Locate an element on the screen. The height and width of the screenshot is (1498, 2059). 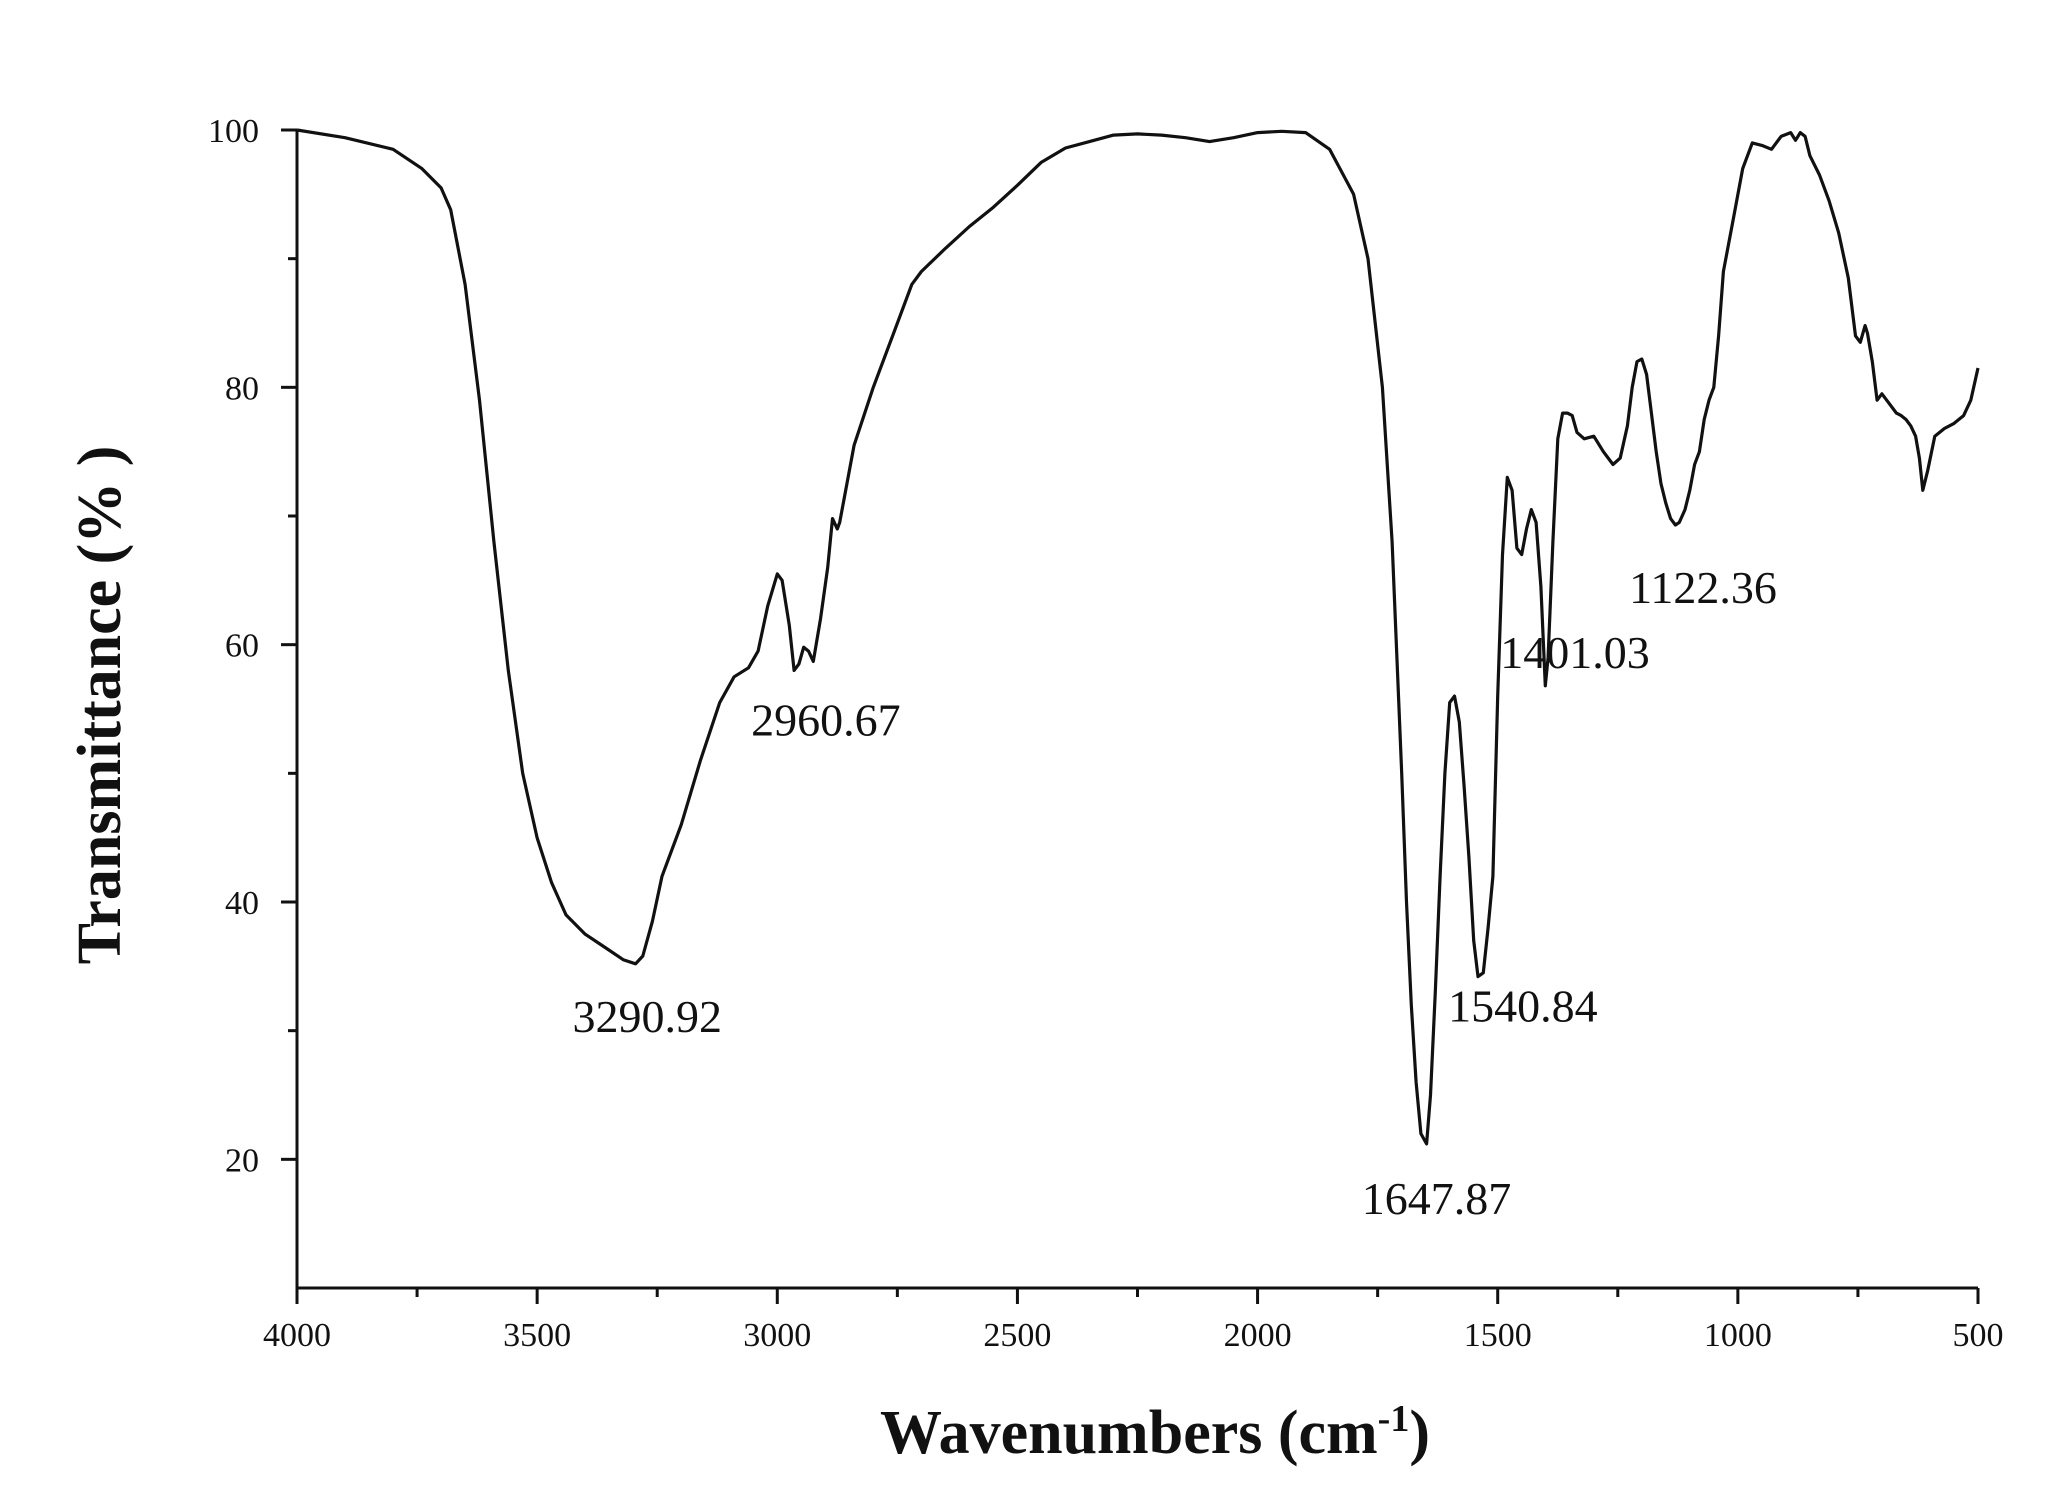
y-tick-label: 60 is located at coordinates (242, 646).